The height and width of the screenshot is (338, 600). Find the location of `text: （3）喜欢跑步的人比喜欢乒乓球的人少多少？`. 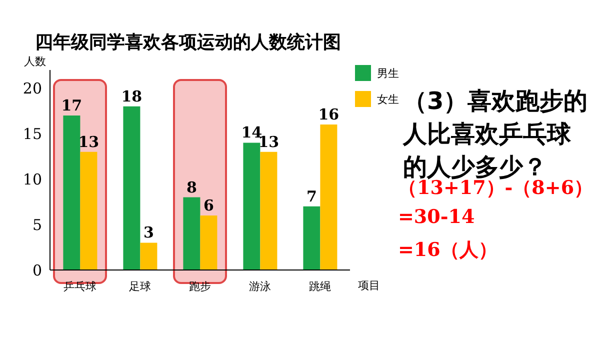

text: （3）喜欢跑步的人比喜欢乒乓球的人少多少？ is located at coordinates (496, 133).